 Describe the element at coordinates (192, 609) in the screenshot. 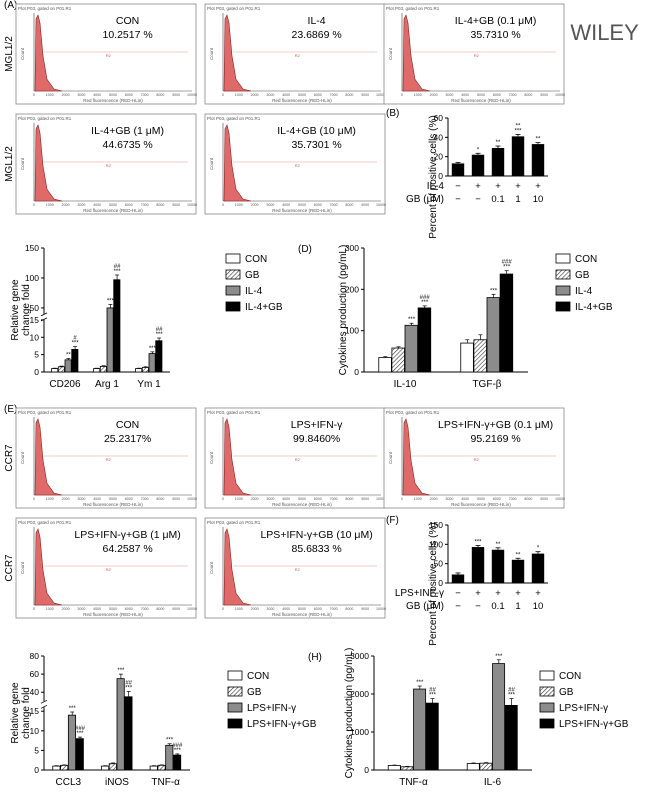

I see `flow-x-tick-label: 10000` at that location.